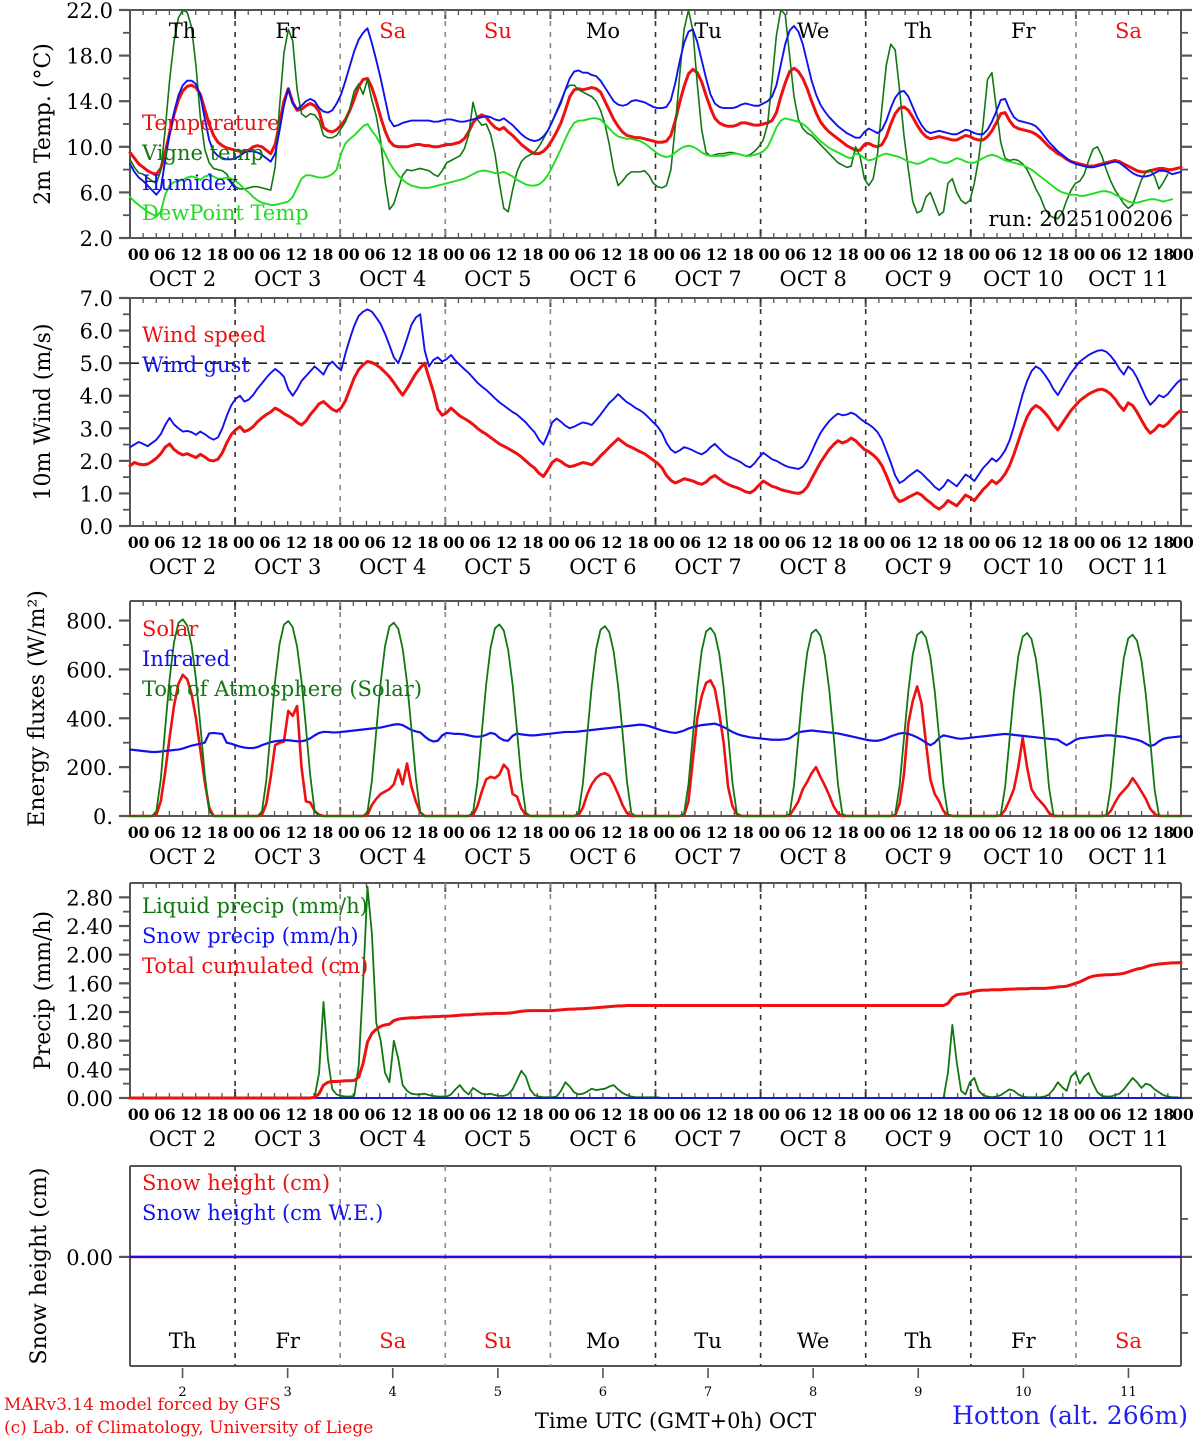  I want to click on time-axis-title: Time UTC (GMT+0h) OCT, so click(675, 1421).